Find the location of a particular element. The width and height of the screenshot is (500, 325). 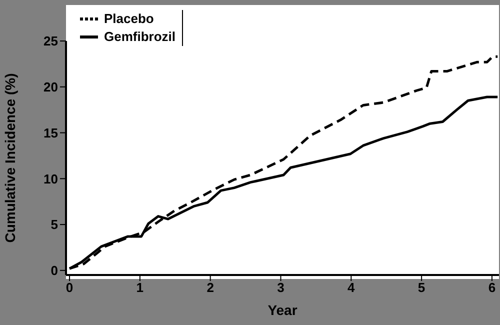

x-tick-label: 6 is located at coordinates (492, 288).